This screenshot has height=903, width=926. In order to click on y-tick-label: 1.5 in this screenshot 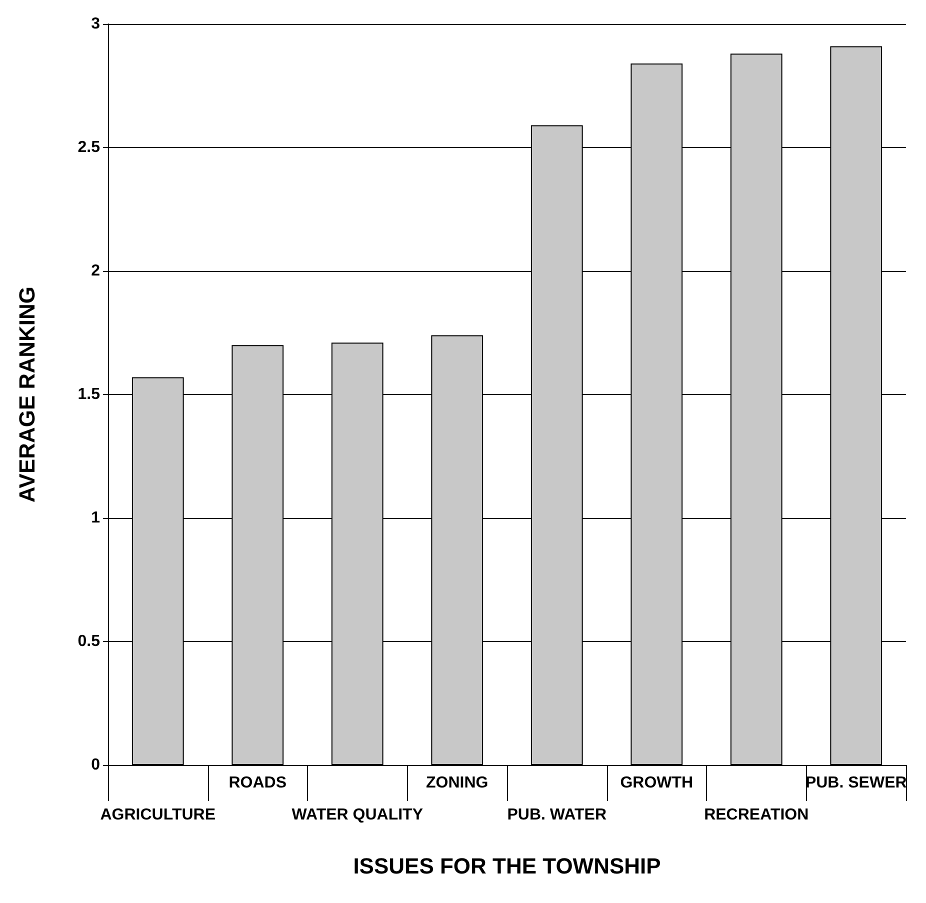, I will do `click(89, 394)`.